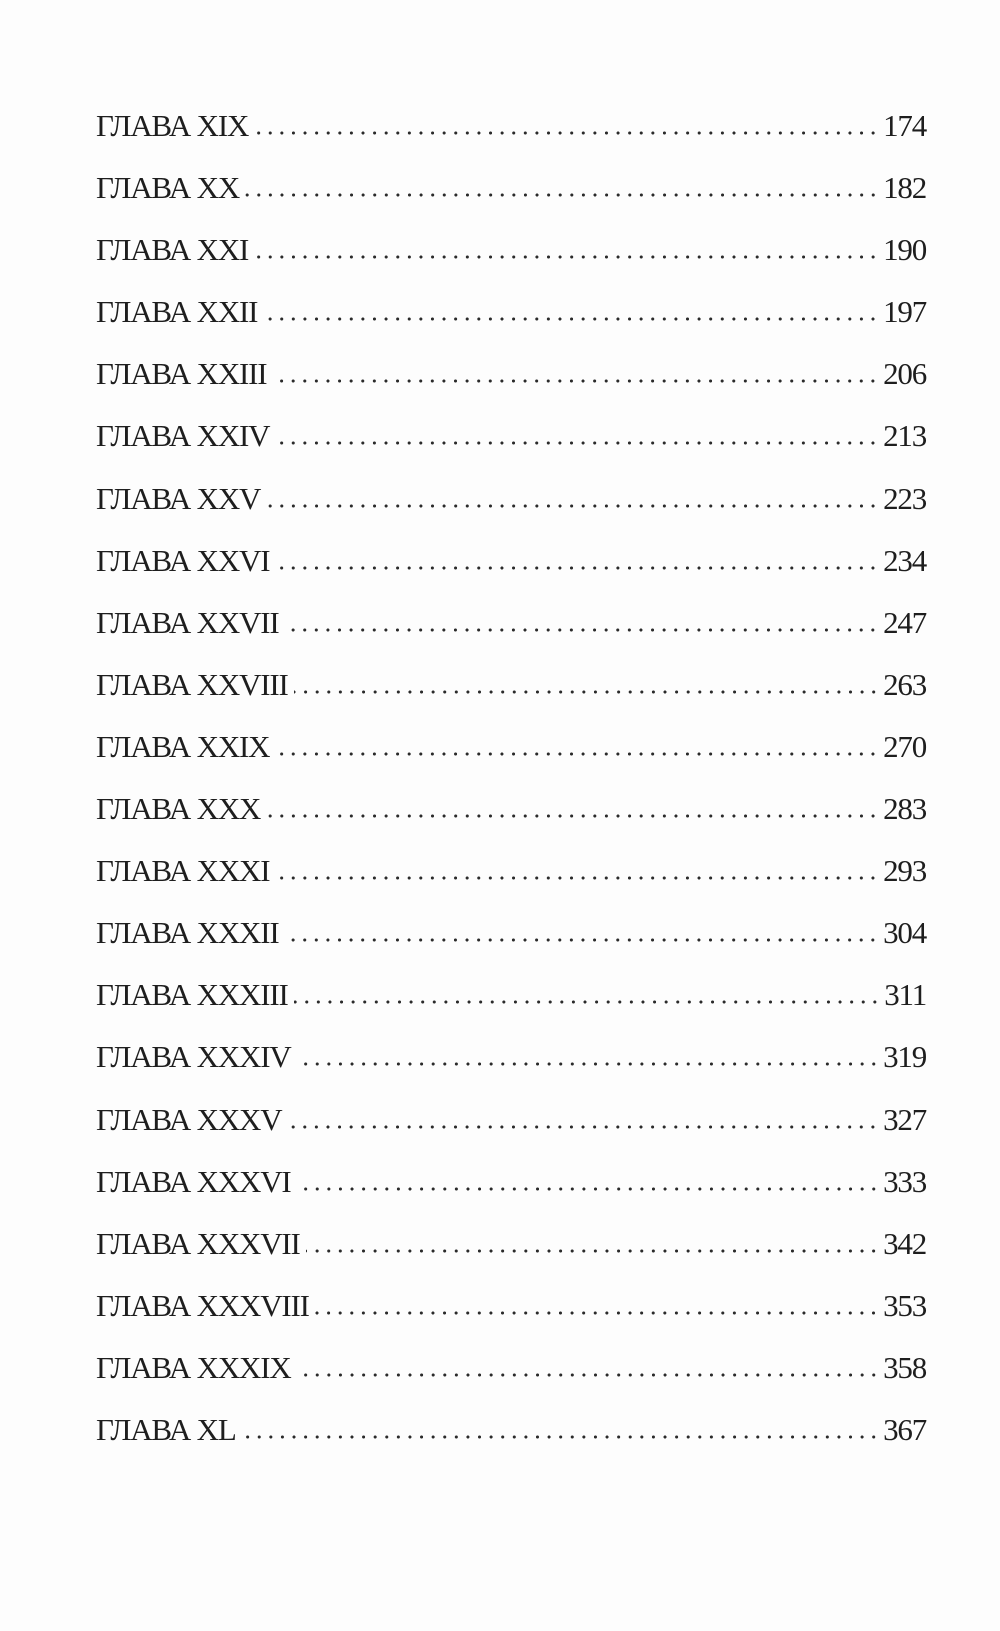 This screenshot has width=1000, height=1631. Describe the element at coordinates (172, 250) in the screenshot. I see `chapter-title: ГЛАВА XXI` at that location.